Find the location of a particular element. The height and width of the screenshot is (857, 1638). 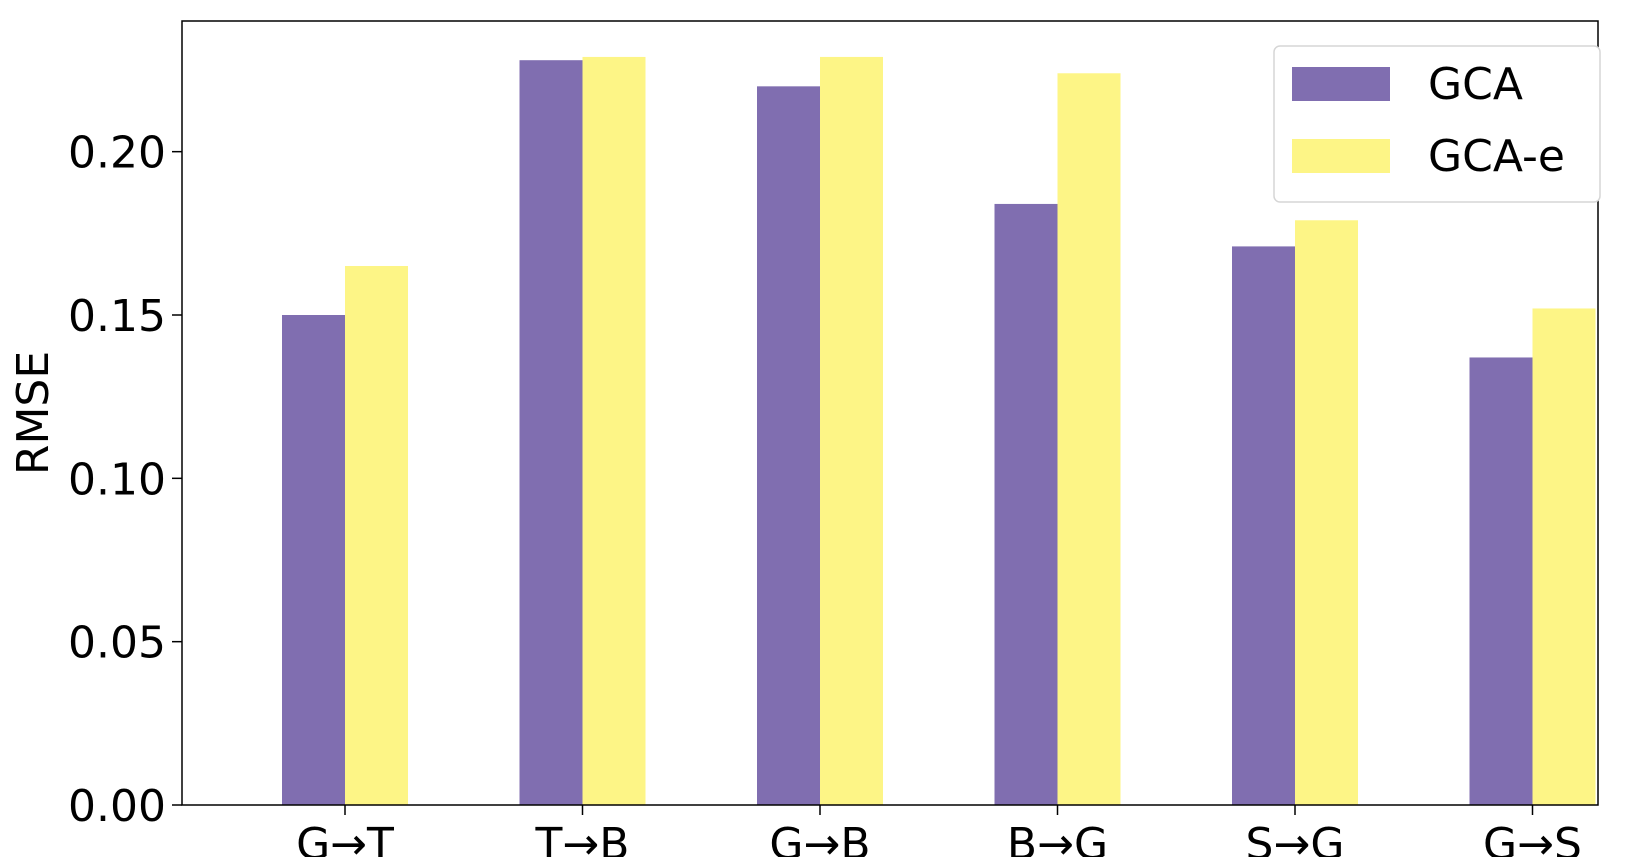

y-tick-label: 0.15 is located at coordinates (117, 316).